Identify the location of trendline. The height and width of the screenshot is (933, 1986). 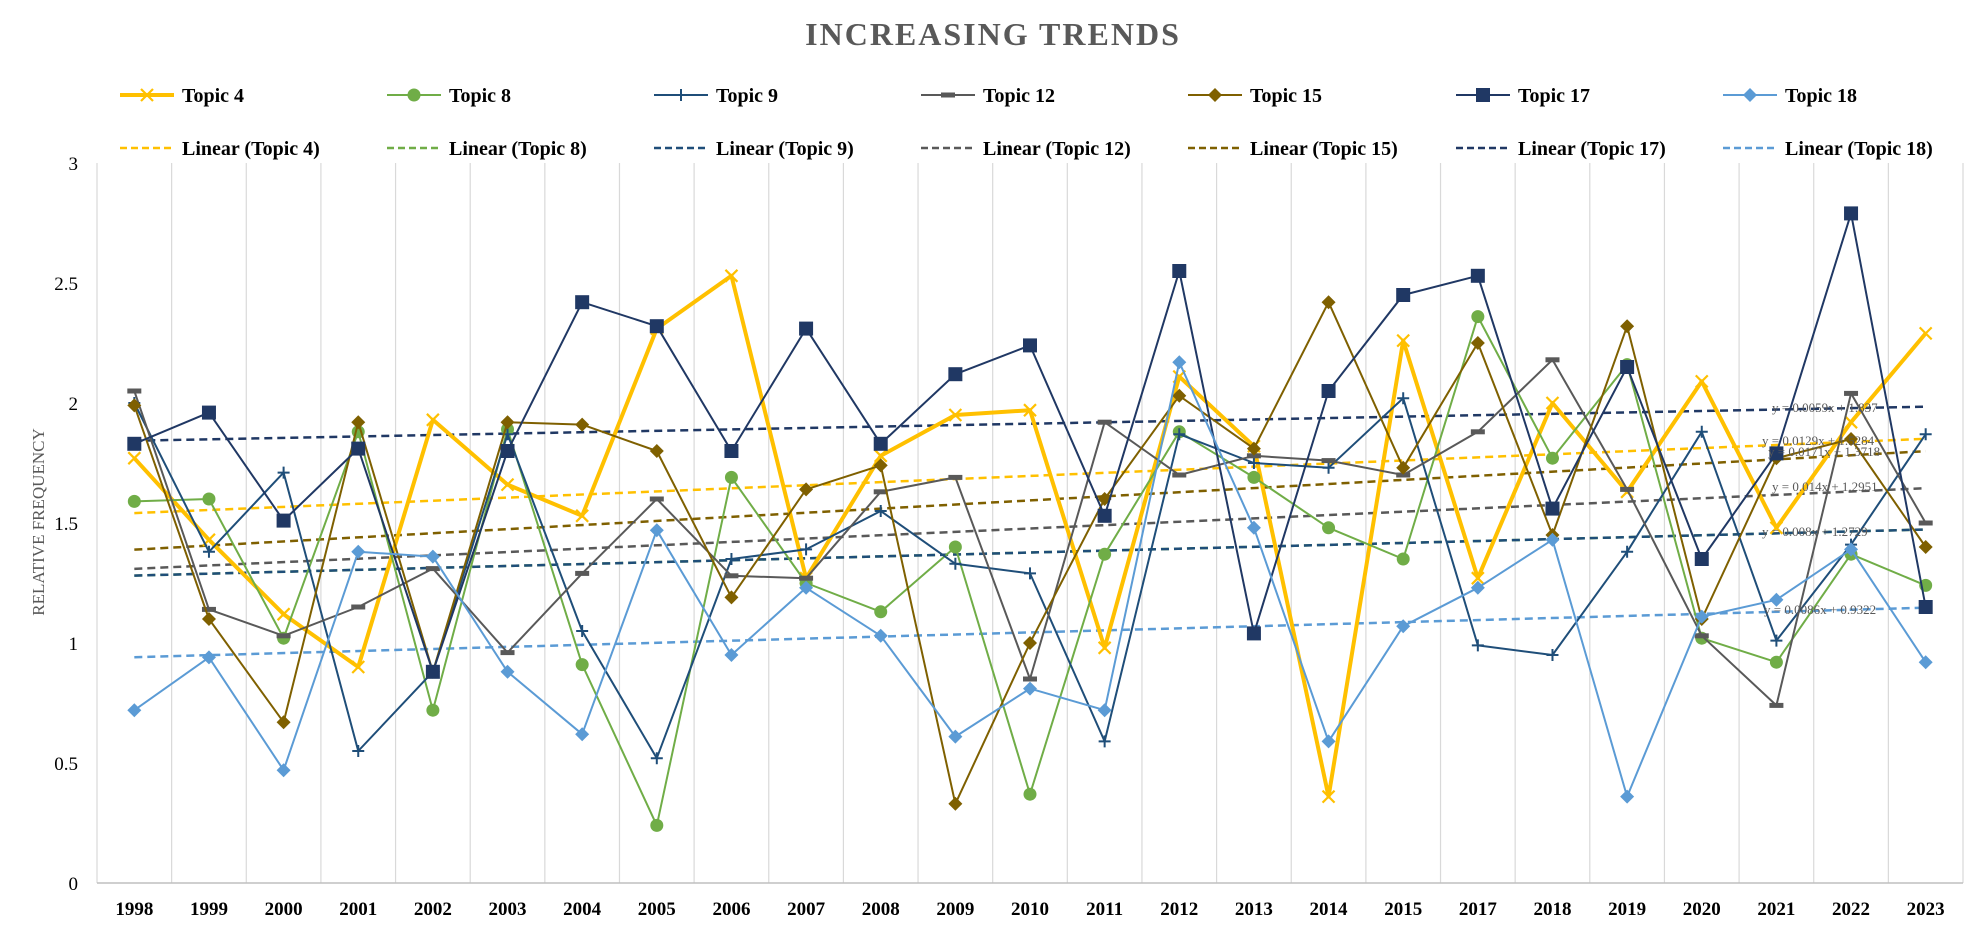
(1030, 500).